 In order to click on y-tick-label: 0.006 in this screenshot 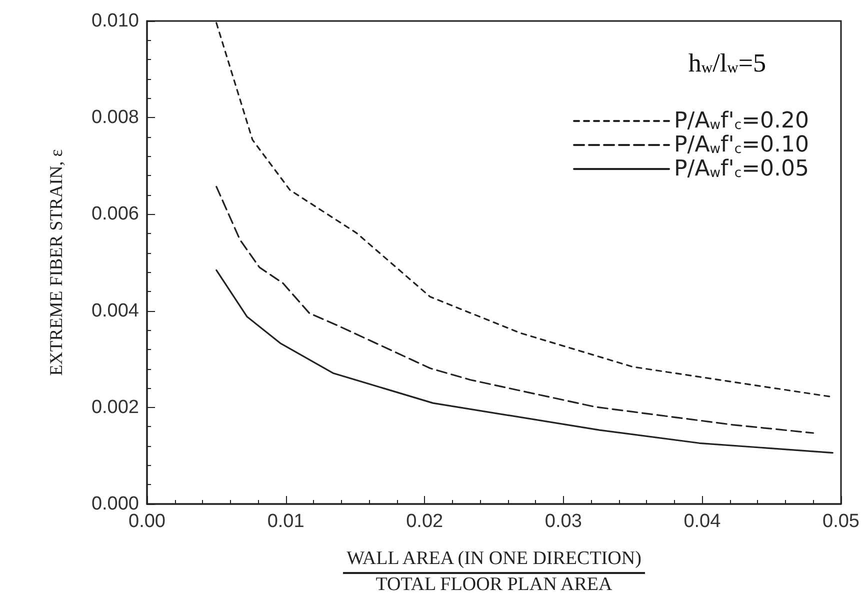, I will do `click(115, 214)`.